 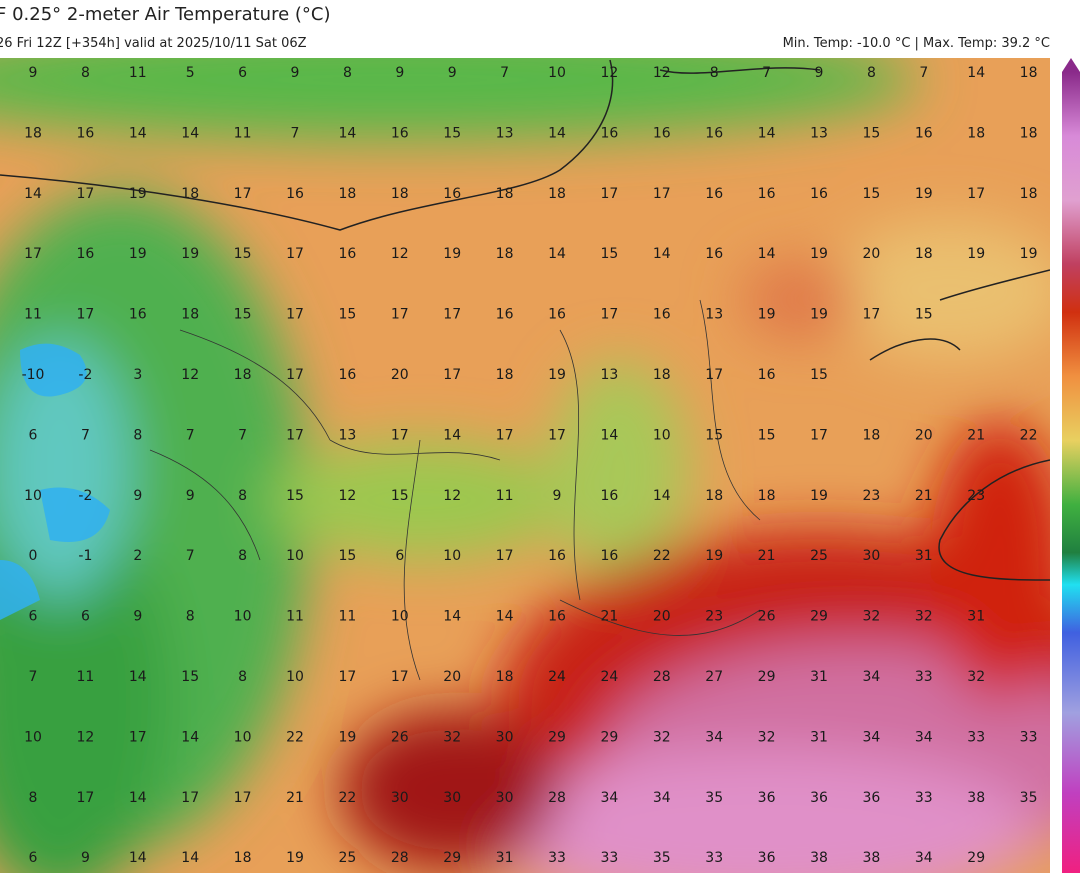 What do you see at coordinates (1071, 472) in the screenshot?
I see `colorbar` at bounding box center [1071, 472].